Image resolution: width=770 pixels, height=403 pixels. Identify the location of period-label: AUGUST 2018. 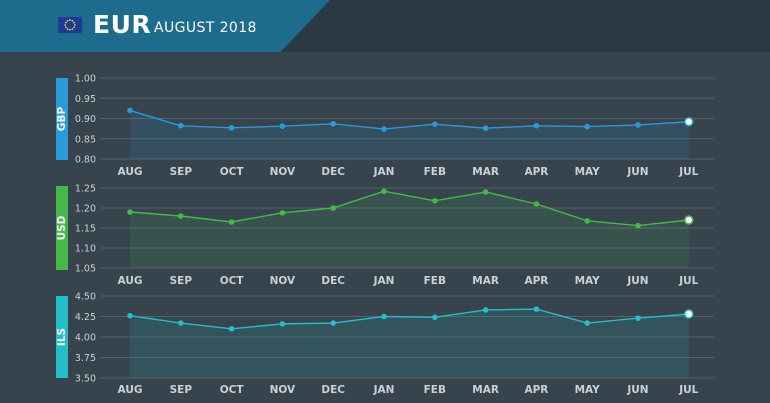
(205, 28).